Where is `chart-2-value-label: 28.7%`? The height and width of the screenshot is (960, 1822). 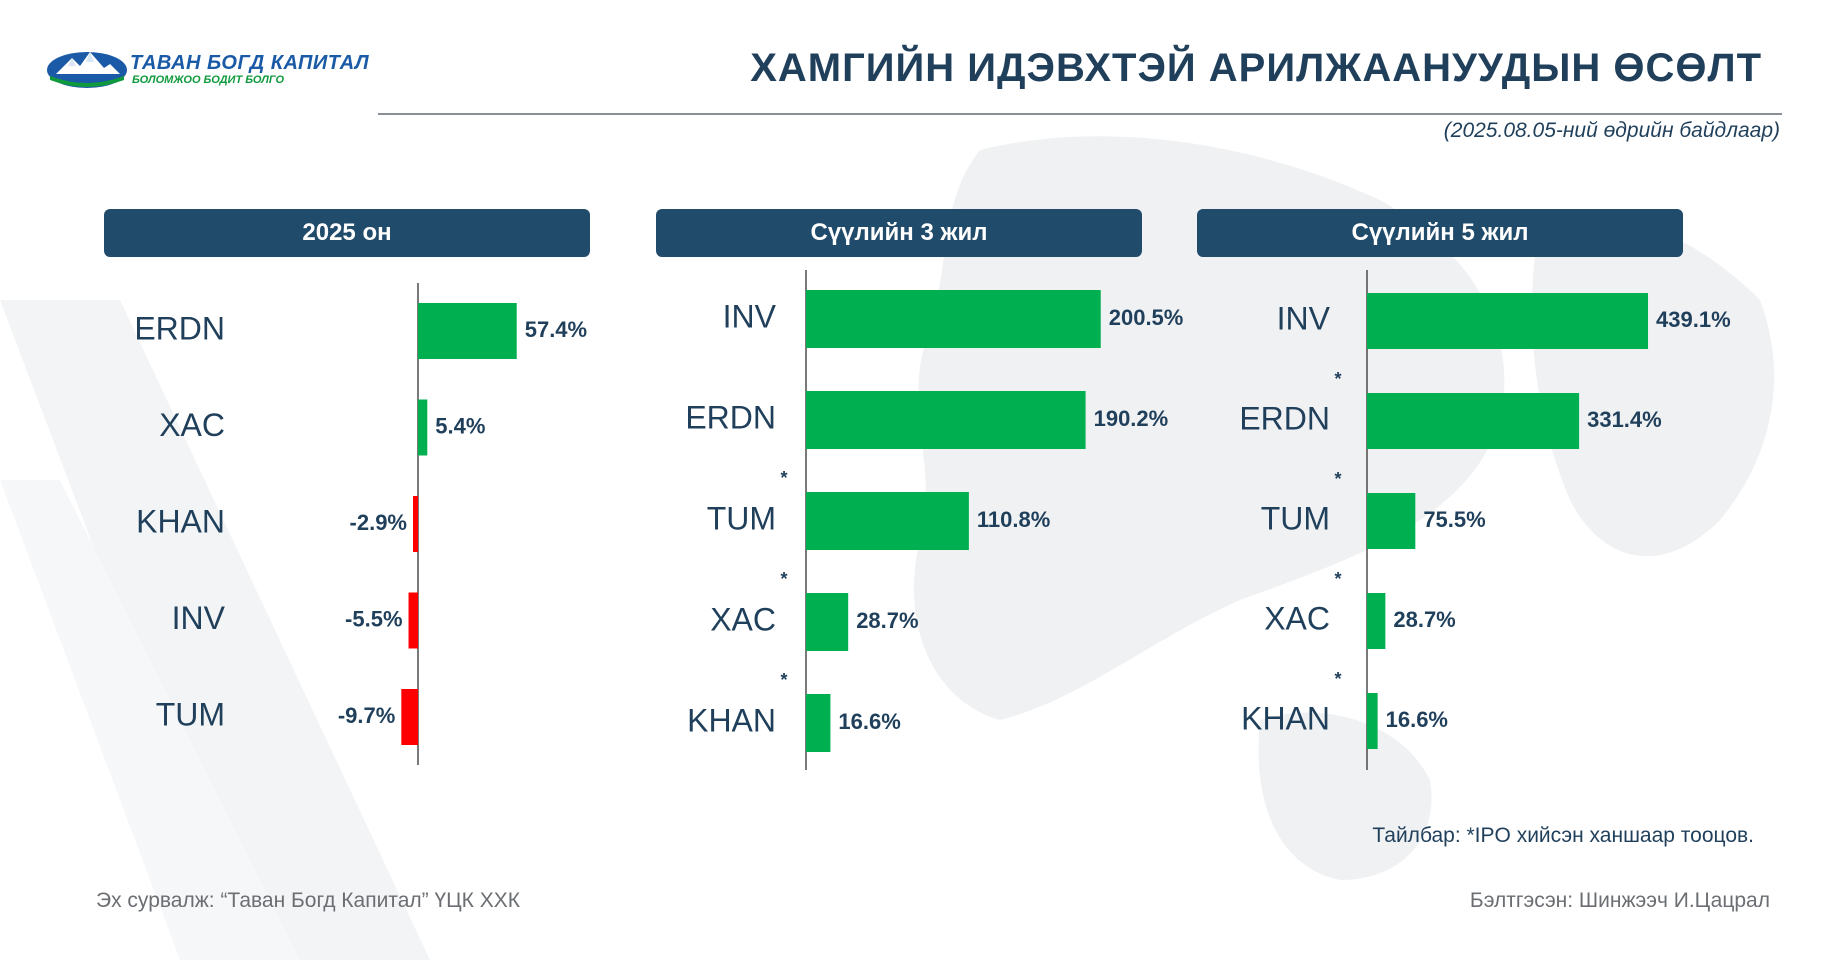 chart-2-value-label: 28.7% is located at coordinates (887, 620).